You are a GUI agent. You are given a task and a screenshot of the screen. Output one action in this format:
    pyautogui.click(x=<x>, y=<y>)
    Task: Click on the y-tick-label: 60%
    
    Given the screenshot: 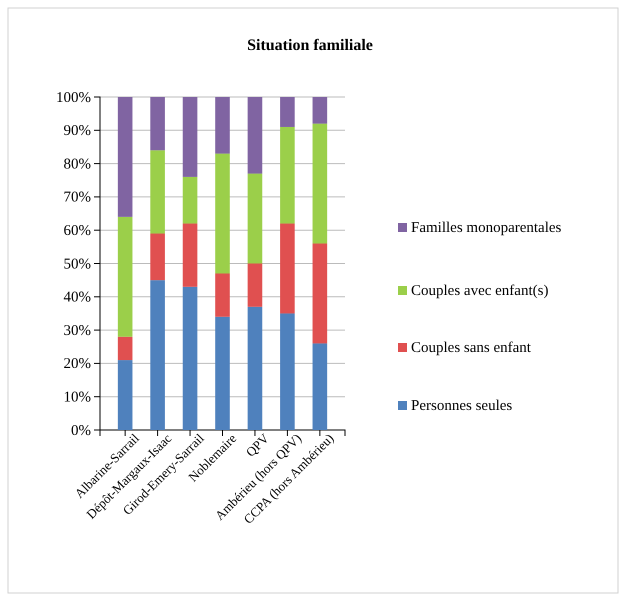 What is the action you would take?
    pyautogui.click(x=77, y=231)
    